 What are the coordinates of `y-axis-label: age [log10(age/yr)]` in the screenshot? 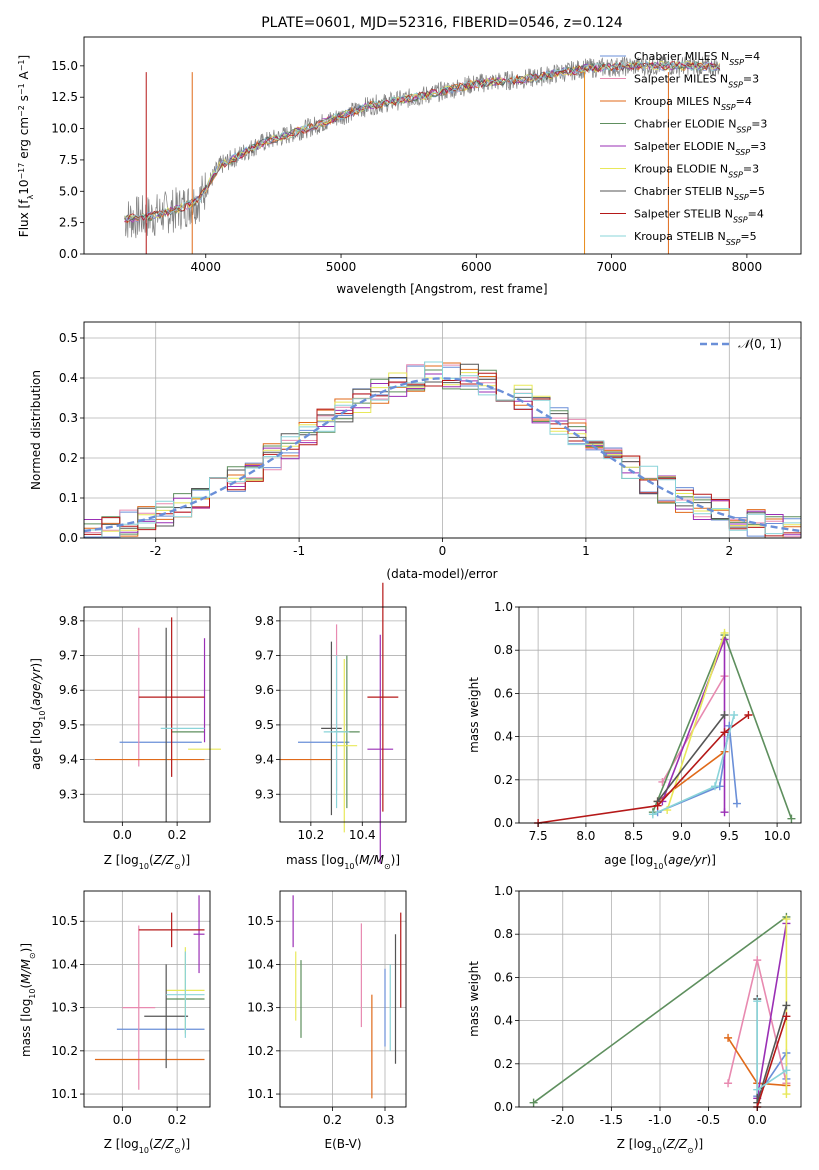 It's located at (38, 714).